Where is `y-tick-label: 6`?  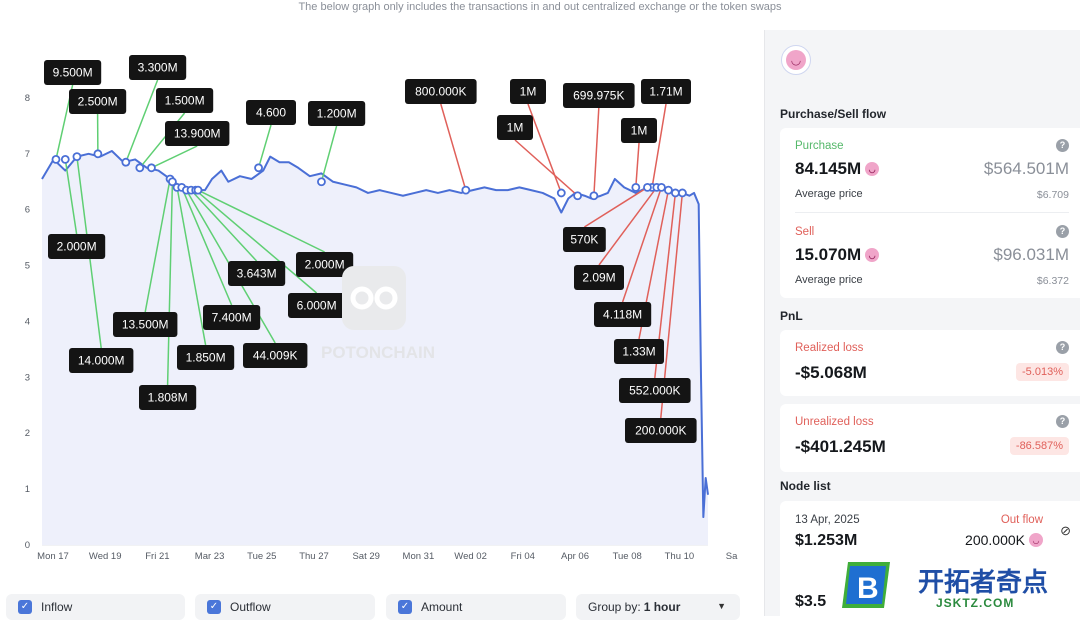 y-tick-label: 6 is located at coordinates (27, 210).